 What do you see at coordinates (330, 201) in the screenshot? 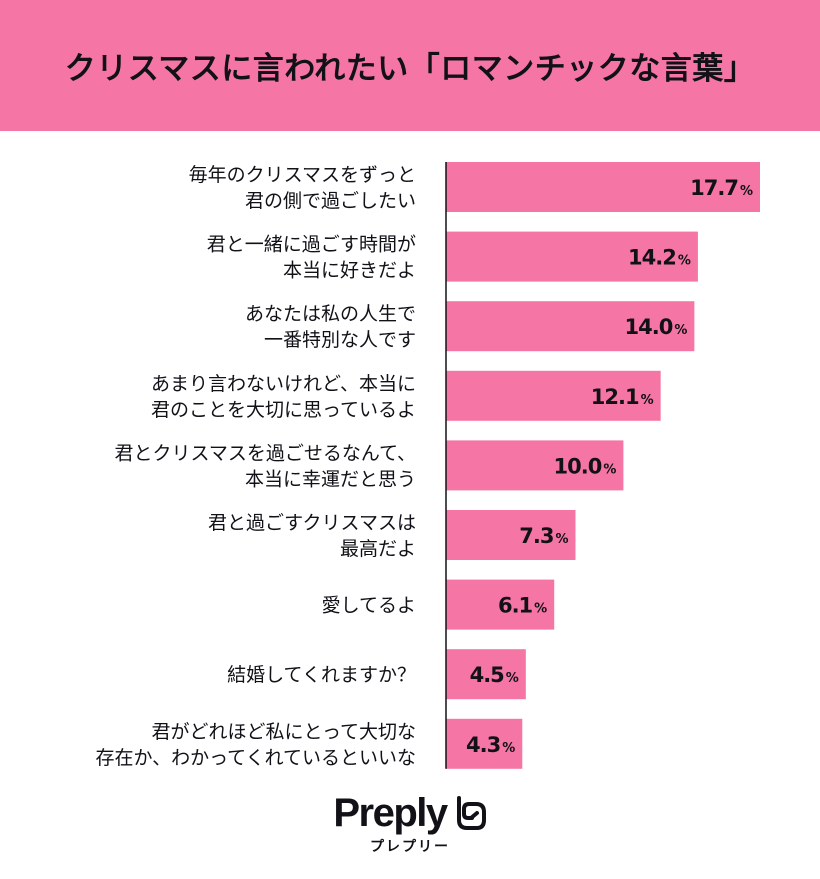
I see `category-label: 君の側で過ごしたい` at bounding box center [330, 201].